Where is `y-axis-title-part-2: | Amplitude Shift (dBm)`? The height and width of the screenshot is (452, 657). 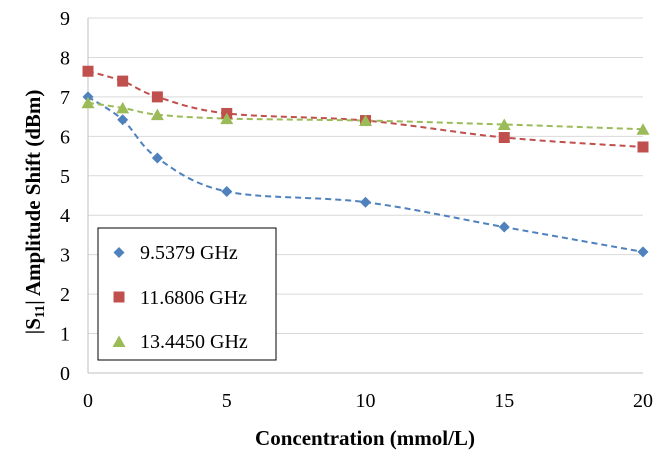 y-axis-title-part-2: | Amplitude Shift (dBm) is located at coordinates (33, 197).